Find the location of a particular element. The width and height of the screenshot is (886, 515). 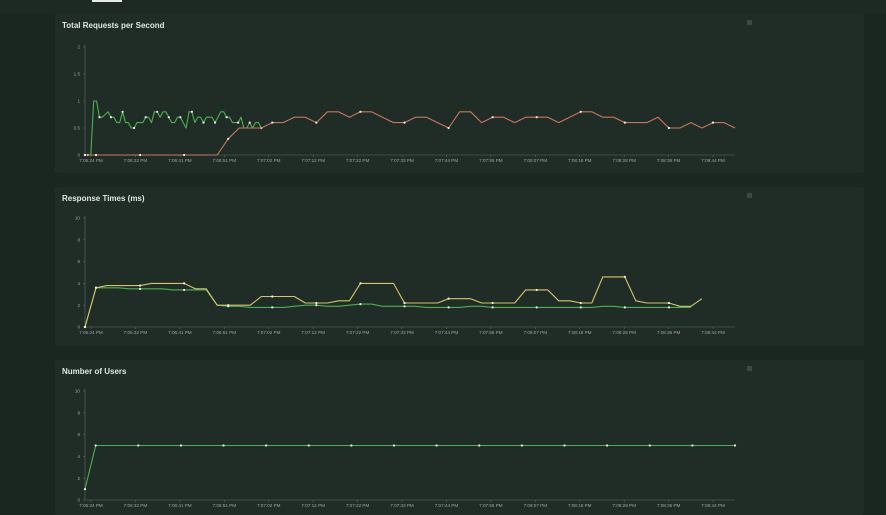

active-tab-indicator is located at coordinates (107, 1).